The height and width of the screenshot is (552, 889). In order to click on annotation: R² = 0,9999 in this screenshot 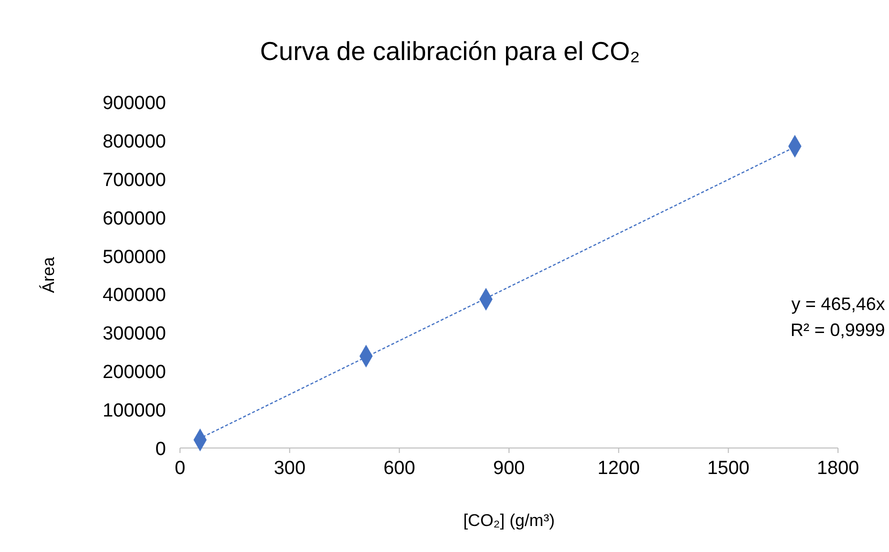, I will do `click(837, 330)`.